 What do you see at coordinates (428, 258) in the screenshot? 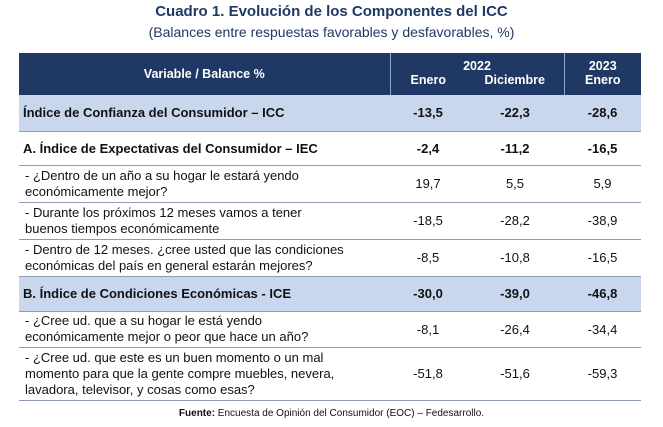
I see `value-enero-2022: -8,5` at bounding box center [428, 258].